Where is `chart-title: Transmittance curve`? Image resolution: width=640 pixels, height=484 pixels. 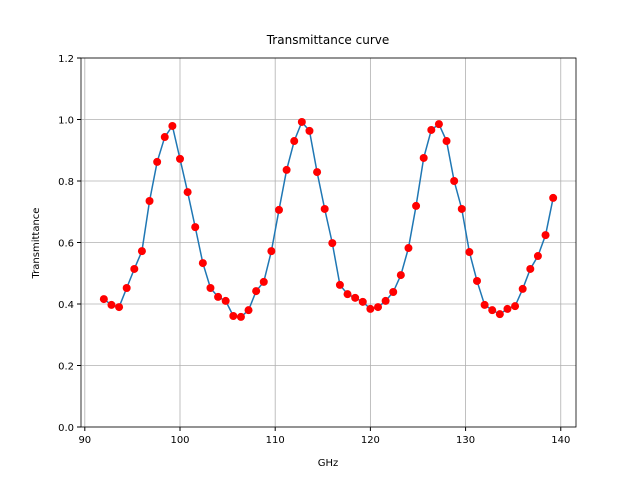
chart-title: Transmittance curve is located at coordinates (328, 40).